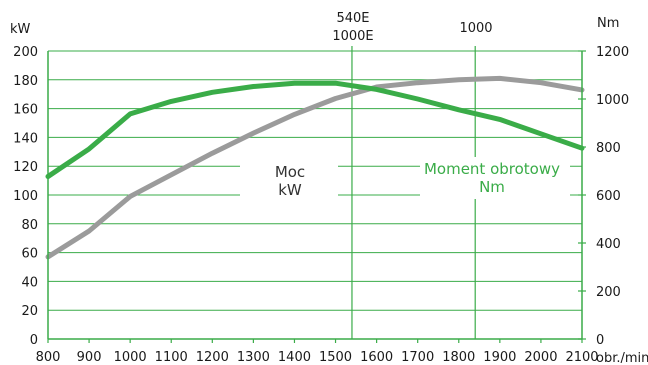  Describe the element at coordinates (405, 180) in the screenshot. I see `series-label-backgrounds` at that location.